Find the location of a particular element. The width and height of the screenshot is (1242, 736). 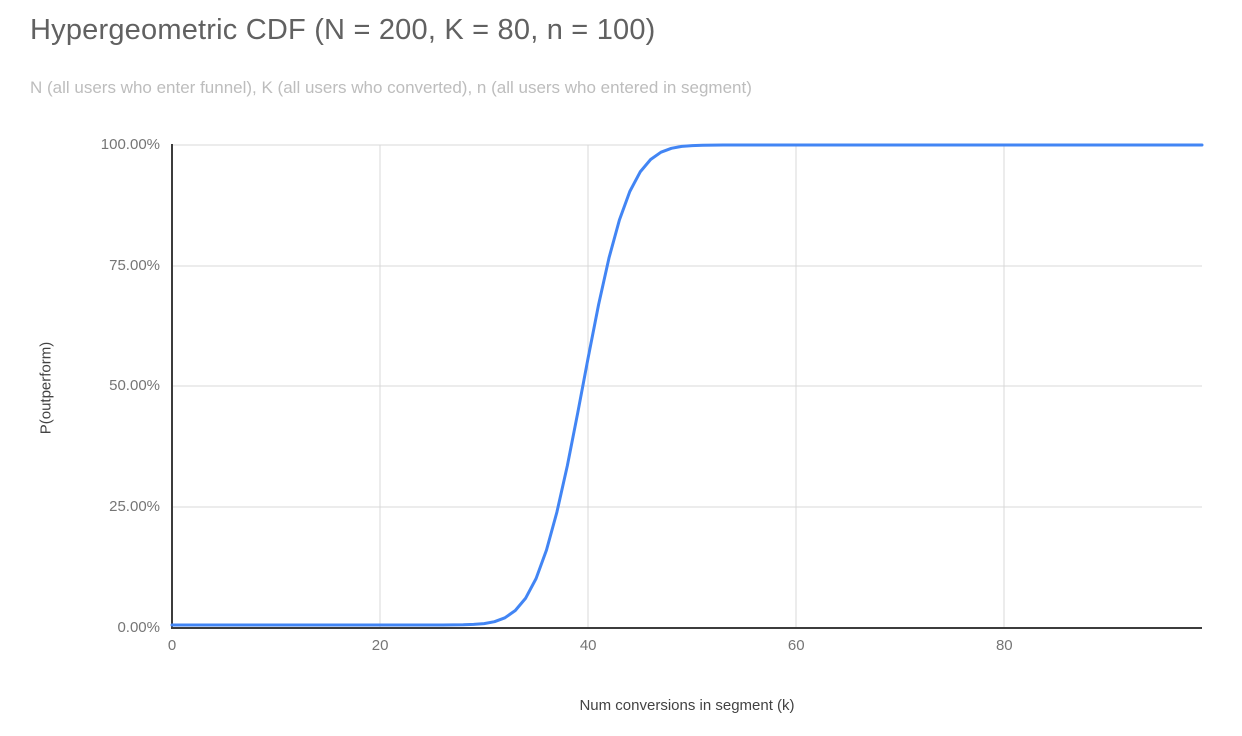

x-tick-label: 40 is located at coordinates (588, 645).